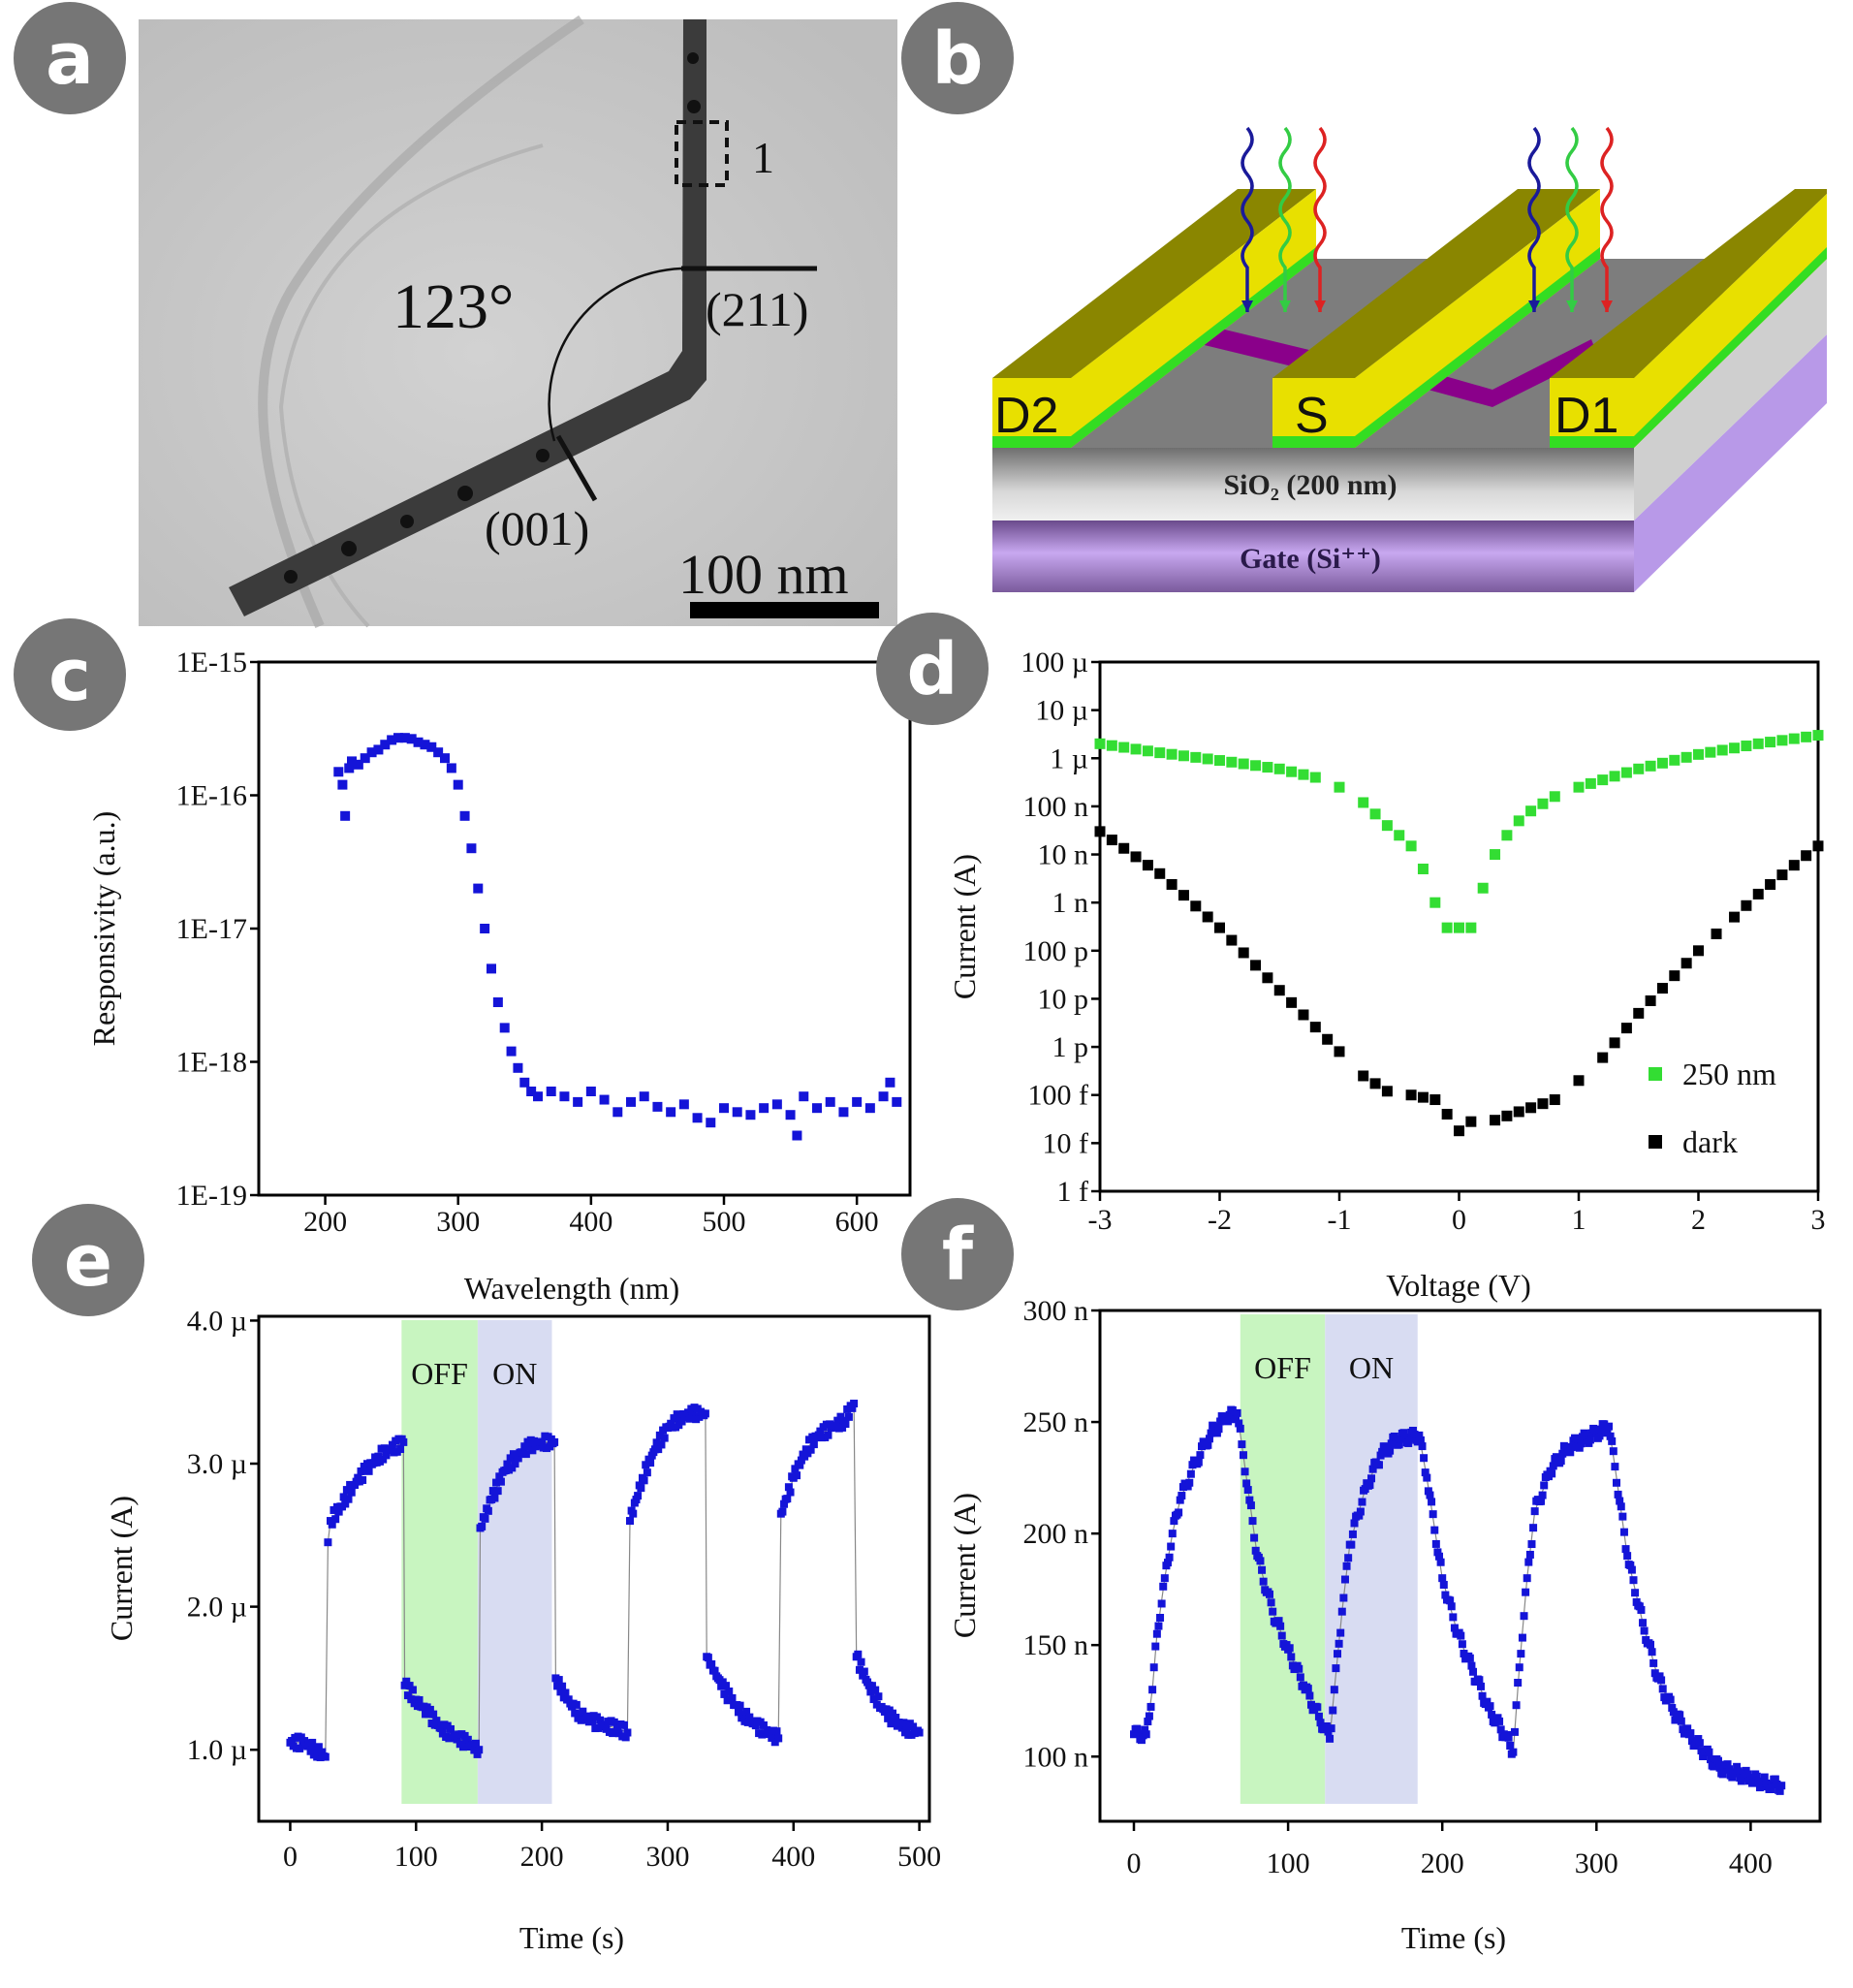  Describe the element at coordinates (919, 1857) in the screenshot. I see `x-tick-label: 500` at that location.